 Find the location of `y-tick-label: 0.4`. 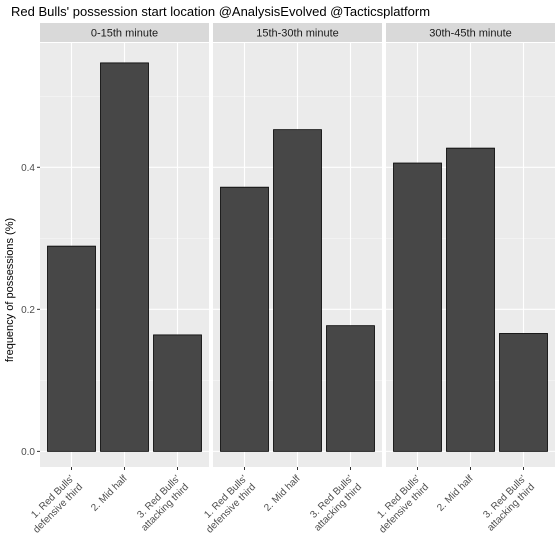

y-tick-label: 0.4 is located at coordinates (28, 168).